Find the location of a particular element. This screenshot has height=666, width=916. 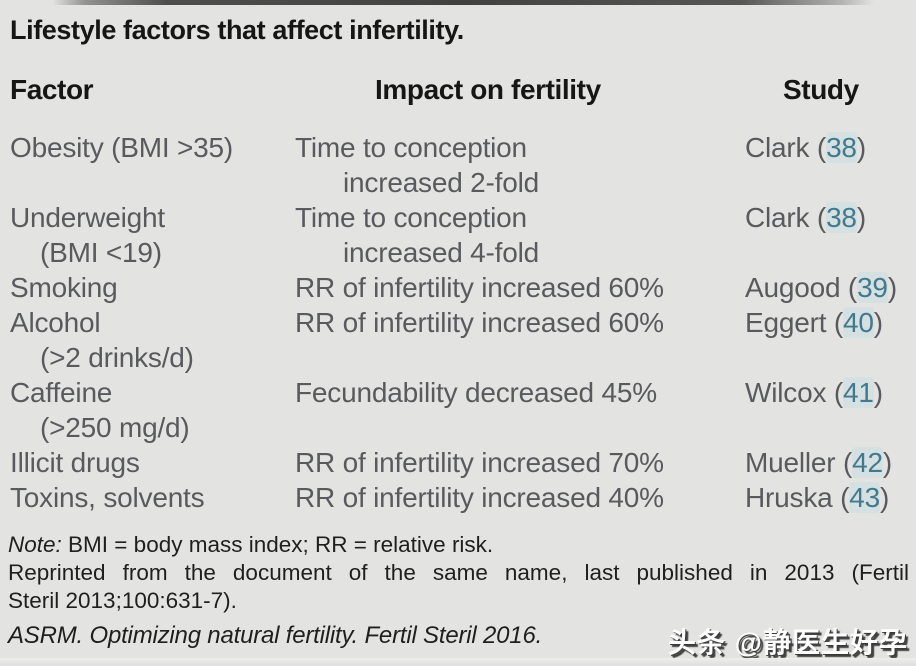

top-crop-bar is located at coordinates (463, 2).